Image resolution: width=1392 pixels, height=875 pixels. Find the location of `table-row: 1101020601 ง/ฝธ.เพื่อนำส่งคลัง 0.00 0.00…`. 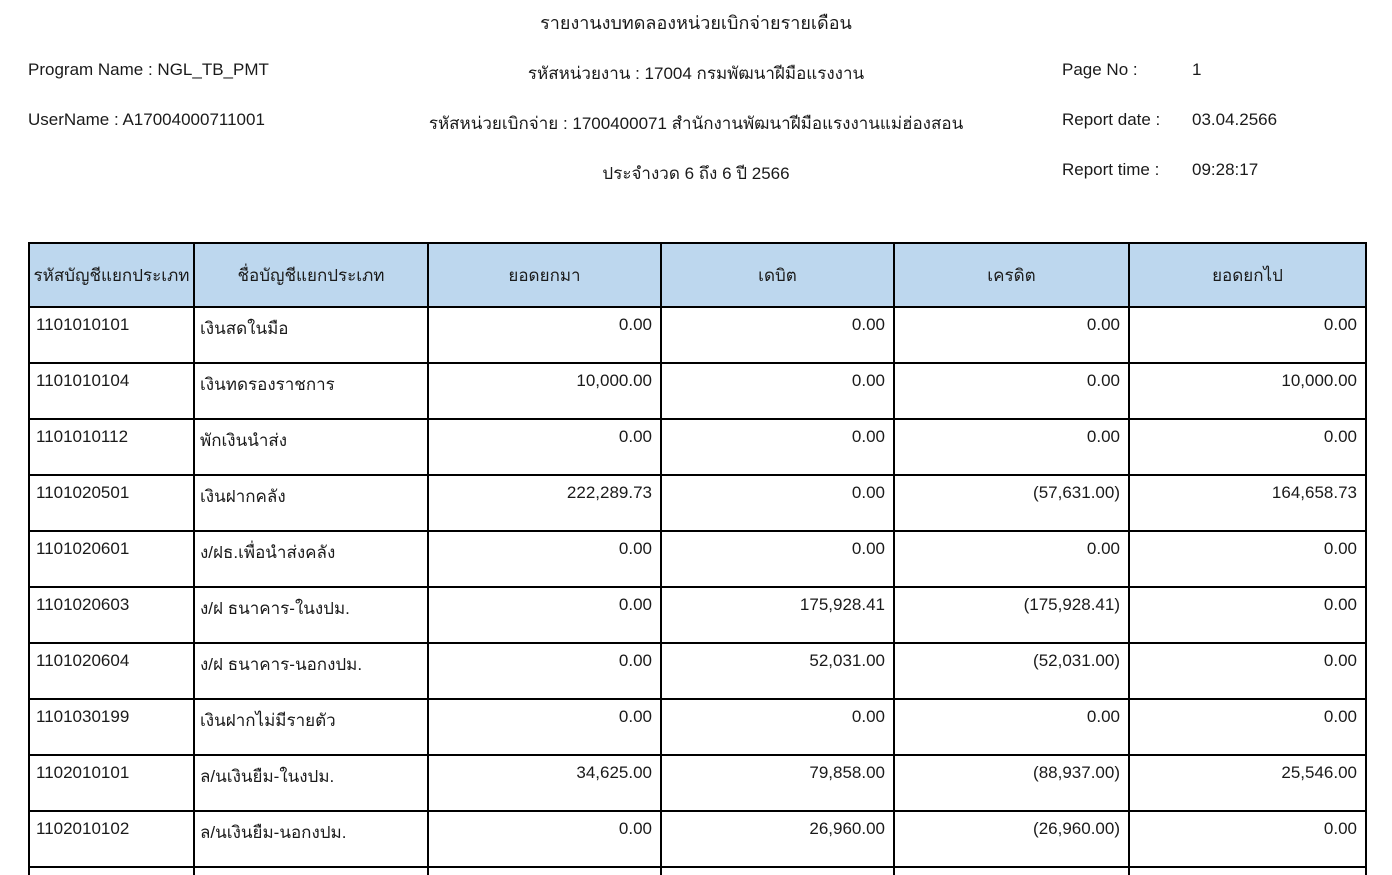

table-row: 1101020601 ง/ฝธ.เพื่อนำส่งคลัง 0.00 0.00… is located at coordinates (697, 559).